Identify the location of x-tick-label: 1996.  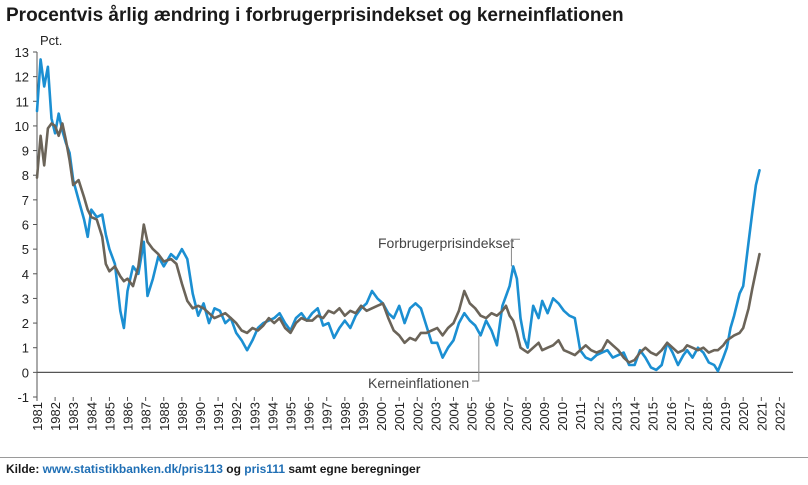
(309, 416).